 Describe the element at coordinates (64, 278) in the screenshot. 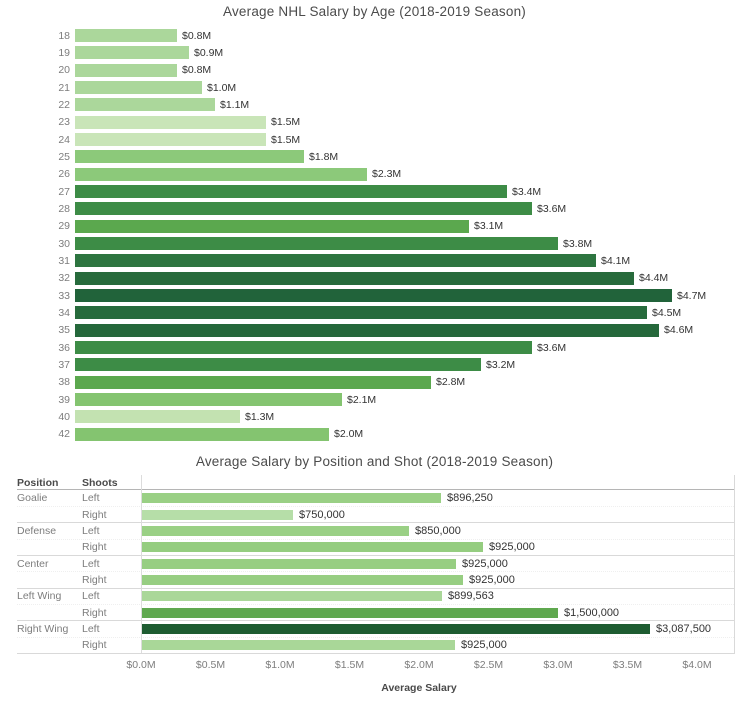

I see `age-label: 32` at that location.